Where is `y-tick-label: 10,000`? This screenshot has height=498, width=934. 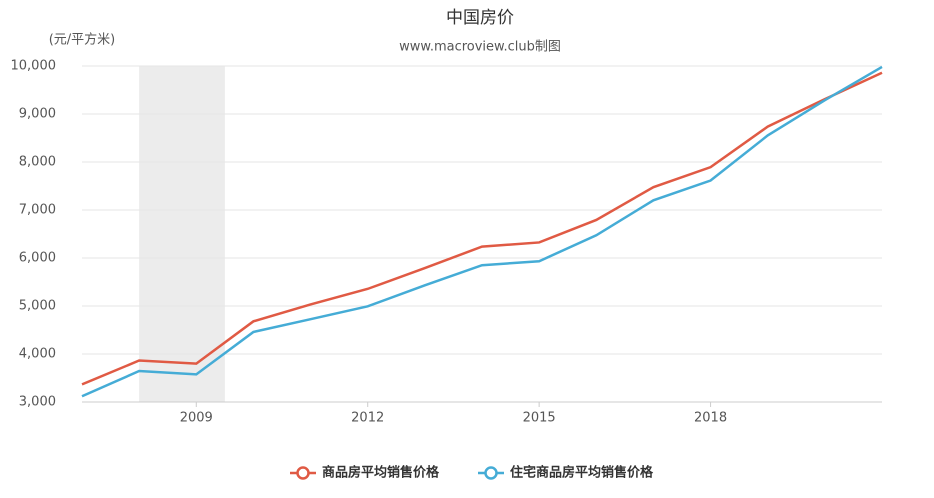
y-tick-label: 10,000 is located at coordinates (34, 66).